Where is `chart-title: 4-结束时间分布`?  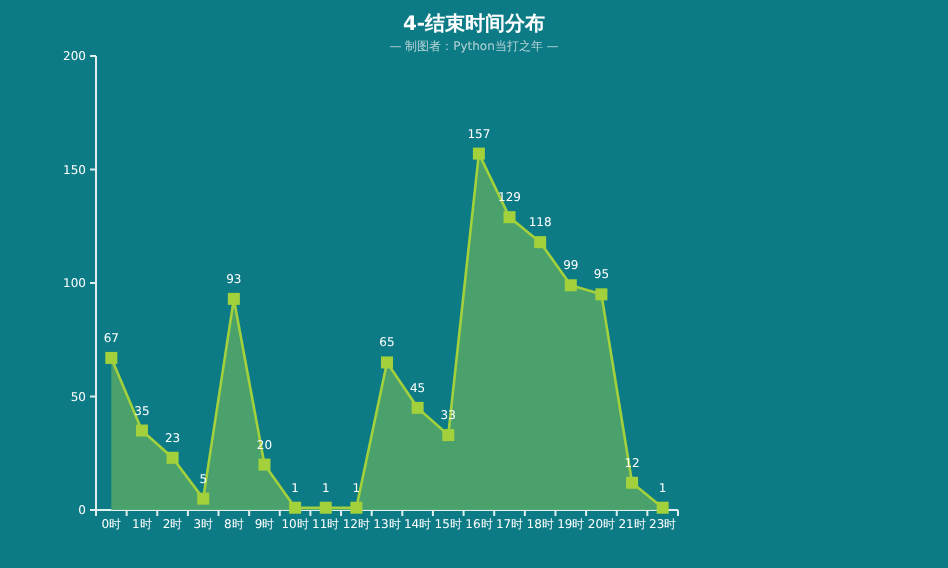 chart-title: 4-结束时间分布 is located at coordinates (474, 24).